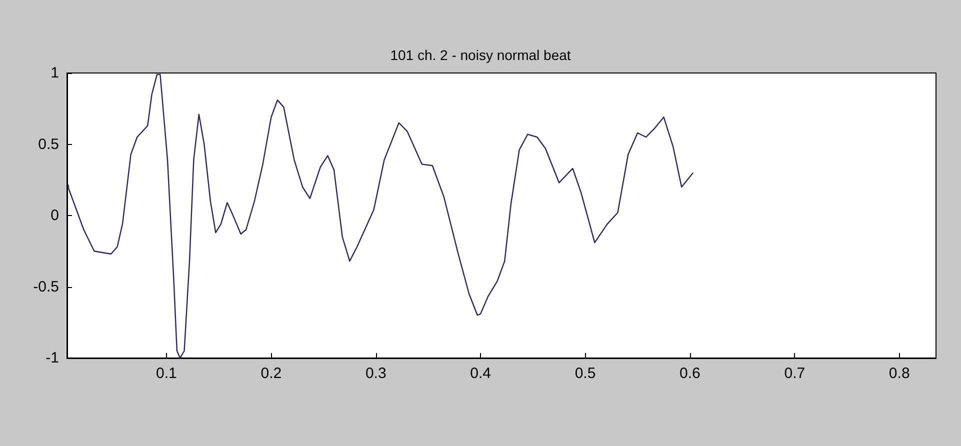 Image resolution: width=961 pixels, height=446 pixels. I want to click on y-tick-label: 0, so click(54, 215).